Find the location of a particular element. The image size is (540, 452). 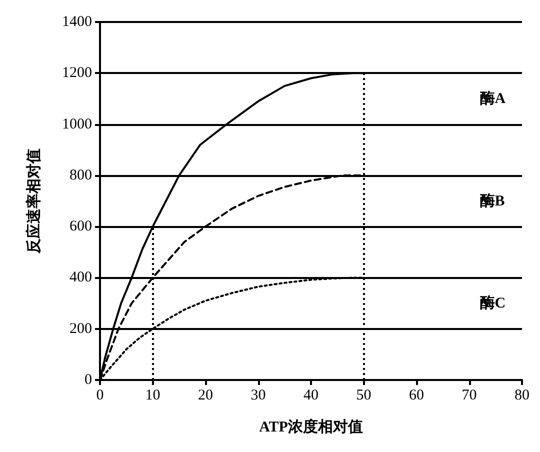

y-axis-title: 反应速率相对值 is located at coordinates (33, 201).